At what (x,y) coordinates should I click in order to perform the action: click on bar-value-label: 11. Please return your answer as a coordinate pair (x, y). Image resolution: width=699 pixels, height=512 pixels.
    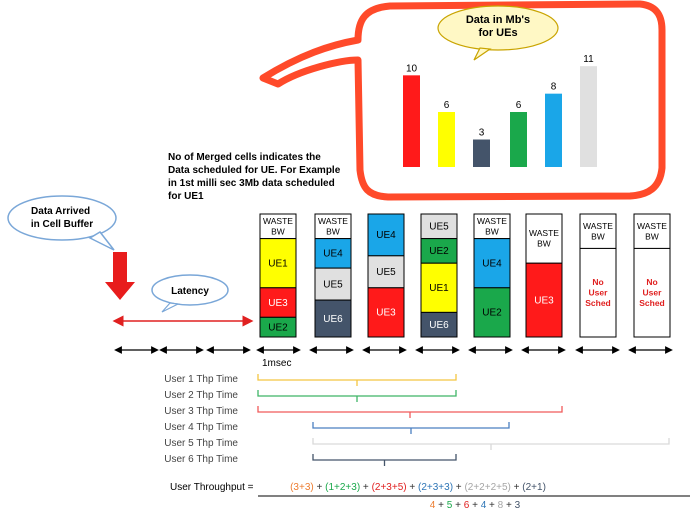
    Looking at the image, I should click on (588, 59).